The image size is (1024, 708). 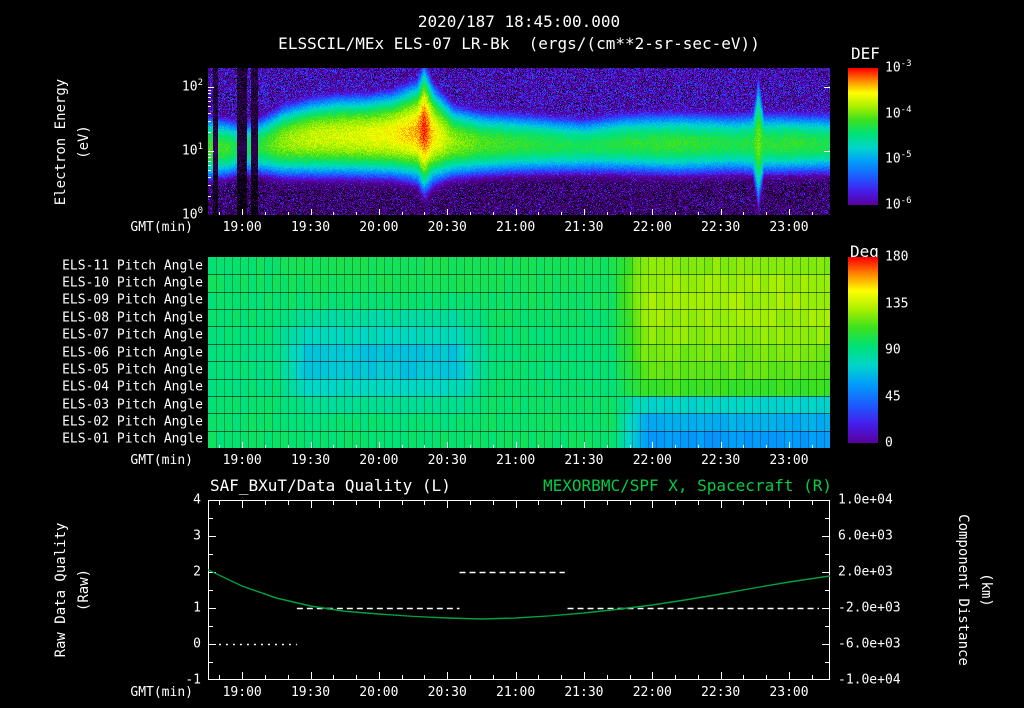 I want to click on deg-colorbar-tick-label: 90, so click(x=893, y=350).